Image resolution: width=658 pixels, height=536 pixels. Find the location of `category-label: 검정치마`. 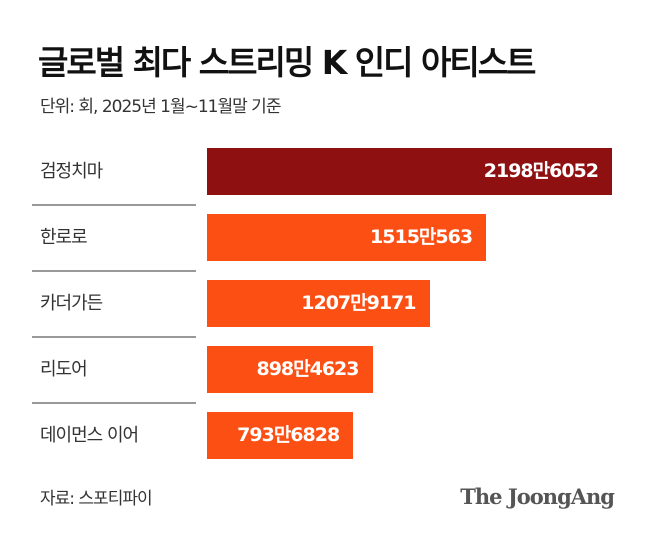

category-label: 검정치마 is located at coordinates (71, 171).